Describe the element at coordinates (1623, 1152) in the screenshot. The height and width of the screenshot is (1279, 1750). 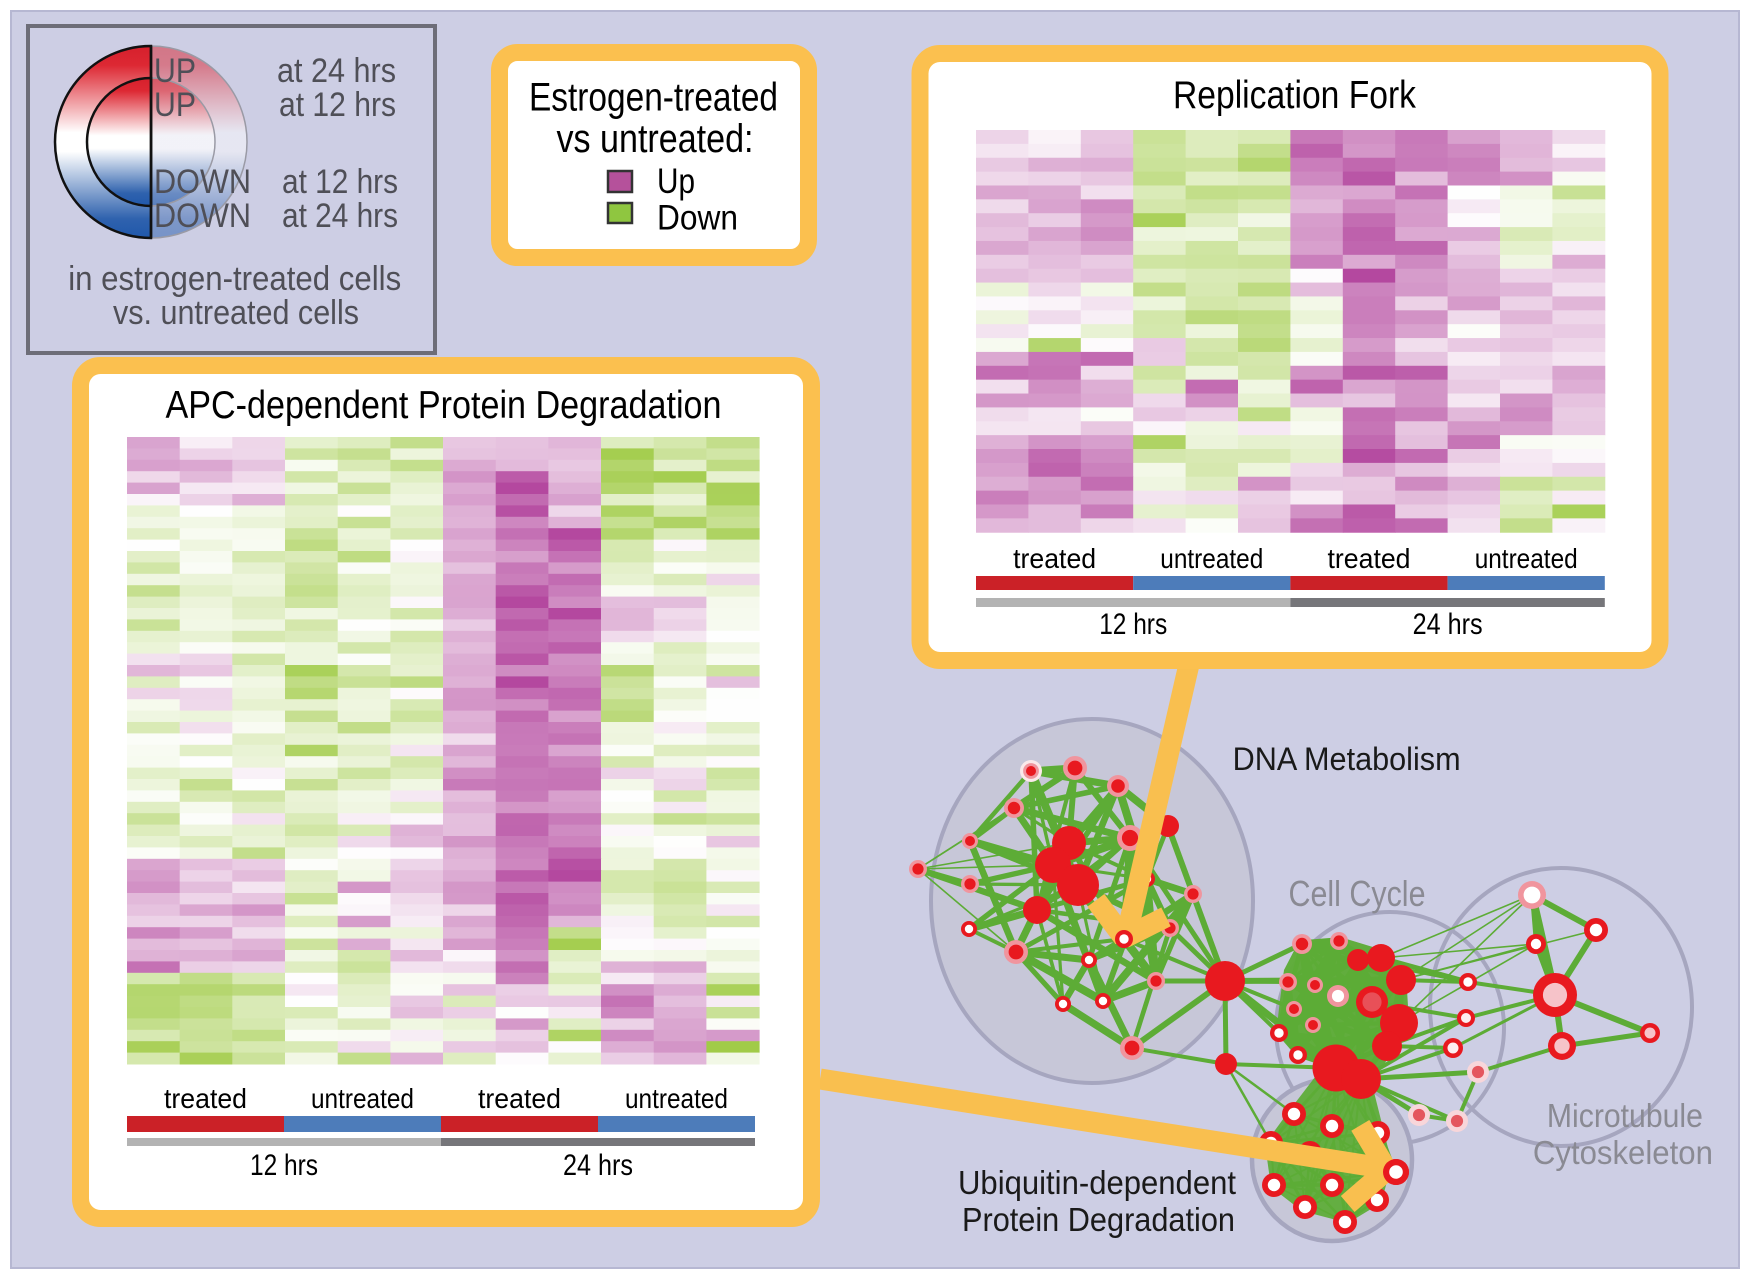
I see `svg-text: Cytoskeleton` at that location.